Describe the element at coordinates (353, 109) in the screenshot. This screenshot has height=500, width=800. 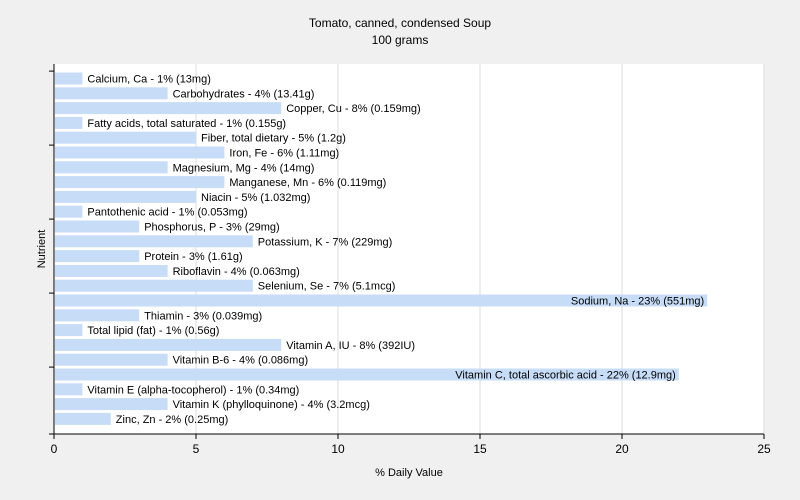
I see `bar-label: Copper, Cu - 8% (0.159mg)` at that location.